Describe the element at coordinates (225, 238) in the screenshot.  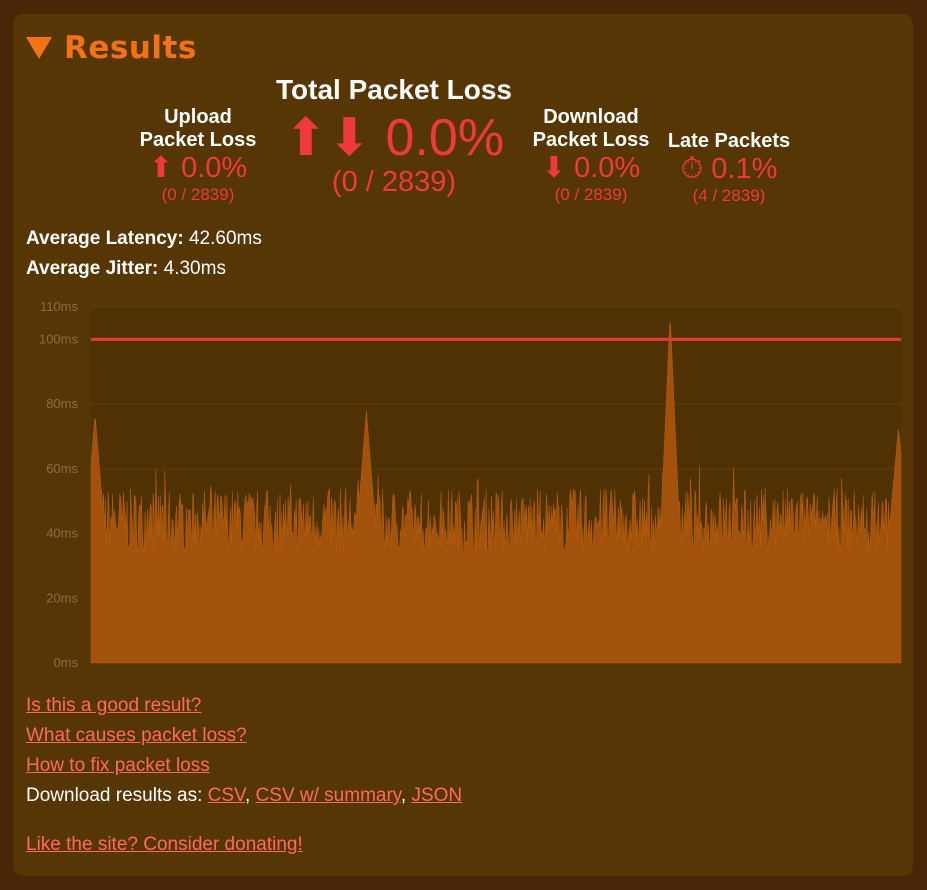
I see `latency-value: 42.60ms` at that location.